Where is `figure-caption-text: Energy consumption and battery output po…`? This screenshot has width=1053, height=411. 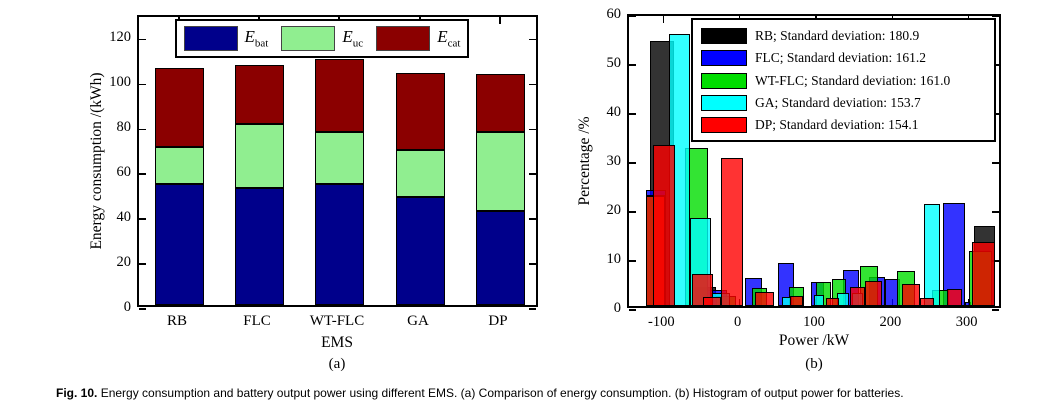 figure-caption-text: Energy consumption and battery output po… is located at coordinates (502, 393).